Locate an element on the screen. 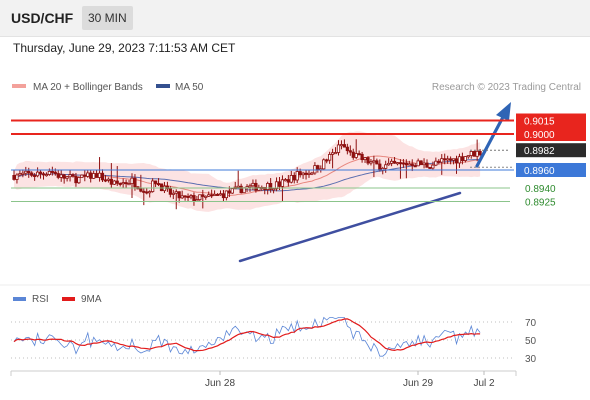  forecast-arrowhead is located at coordinates (503, 111).